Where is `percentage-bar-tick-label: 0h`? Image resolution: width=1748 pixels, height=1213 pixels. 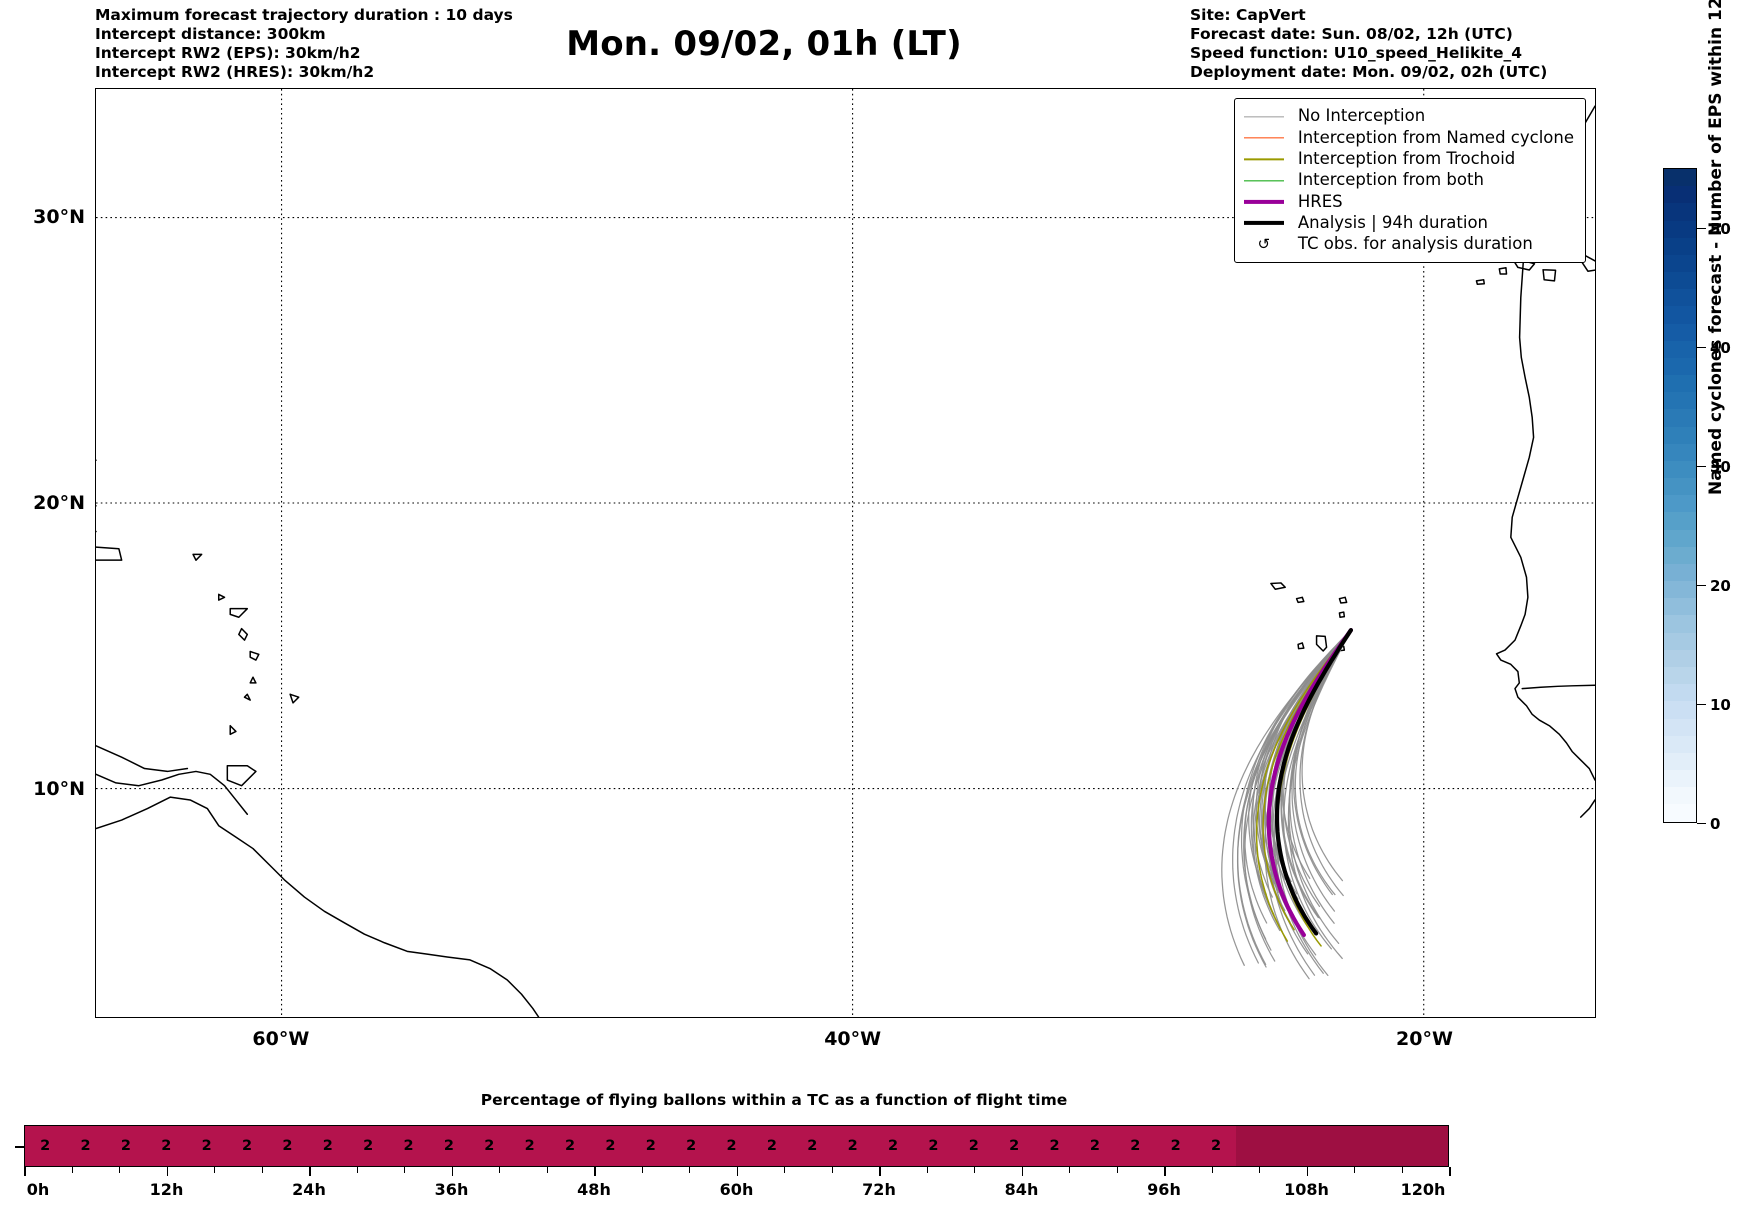 percentage-bar-tick-label: 0h is located at coordinates (38, 1189).